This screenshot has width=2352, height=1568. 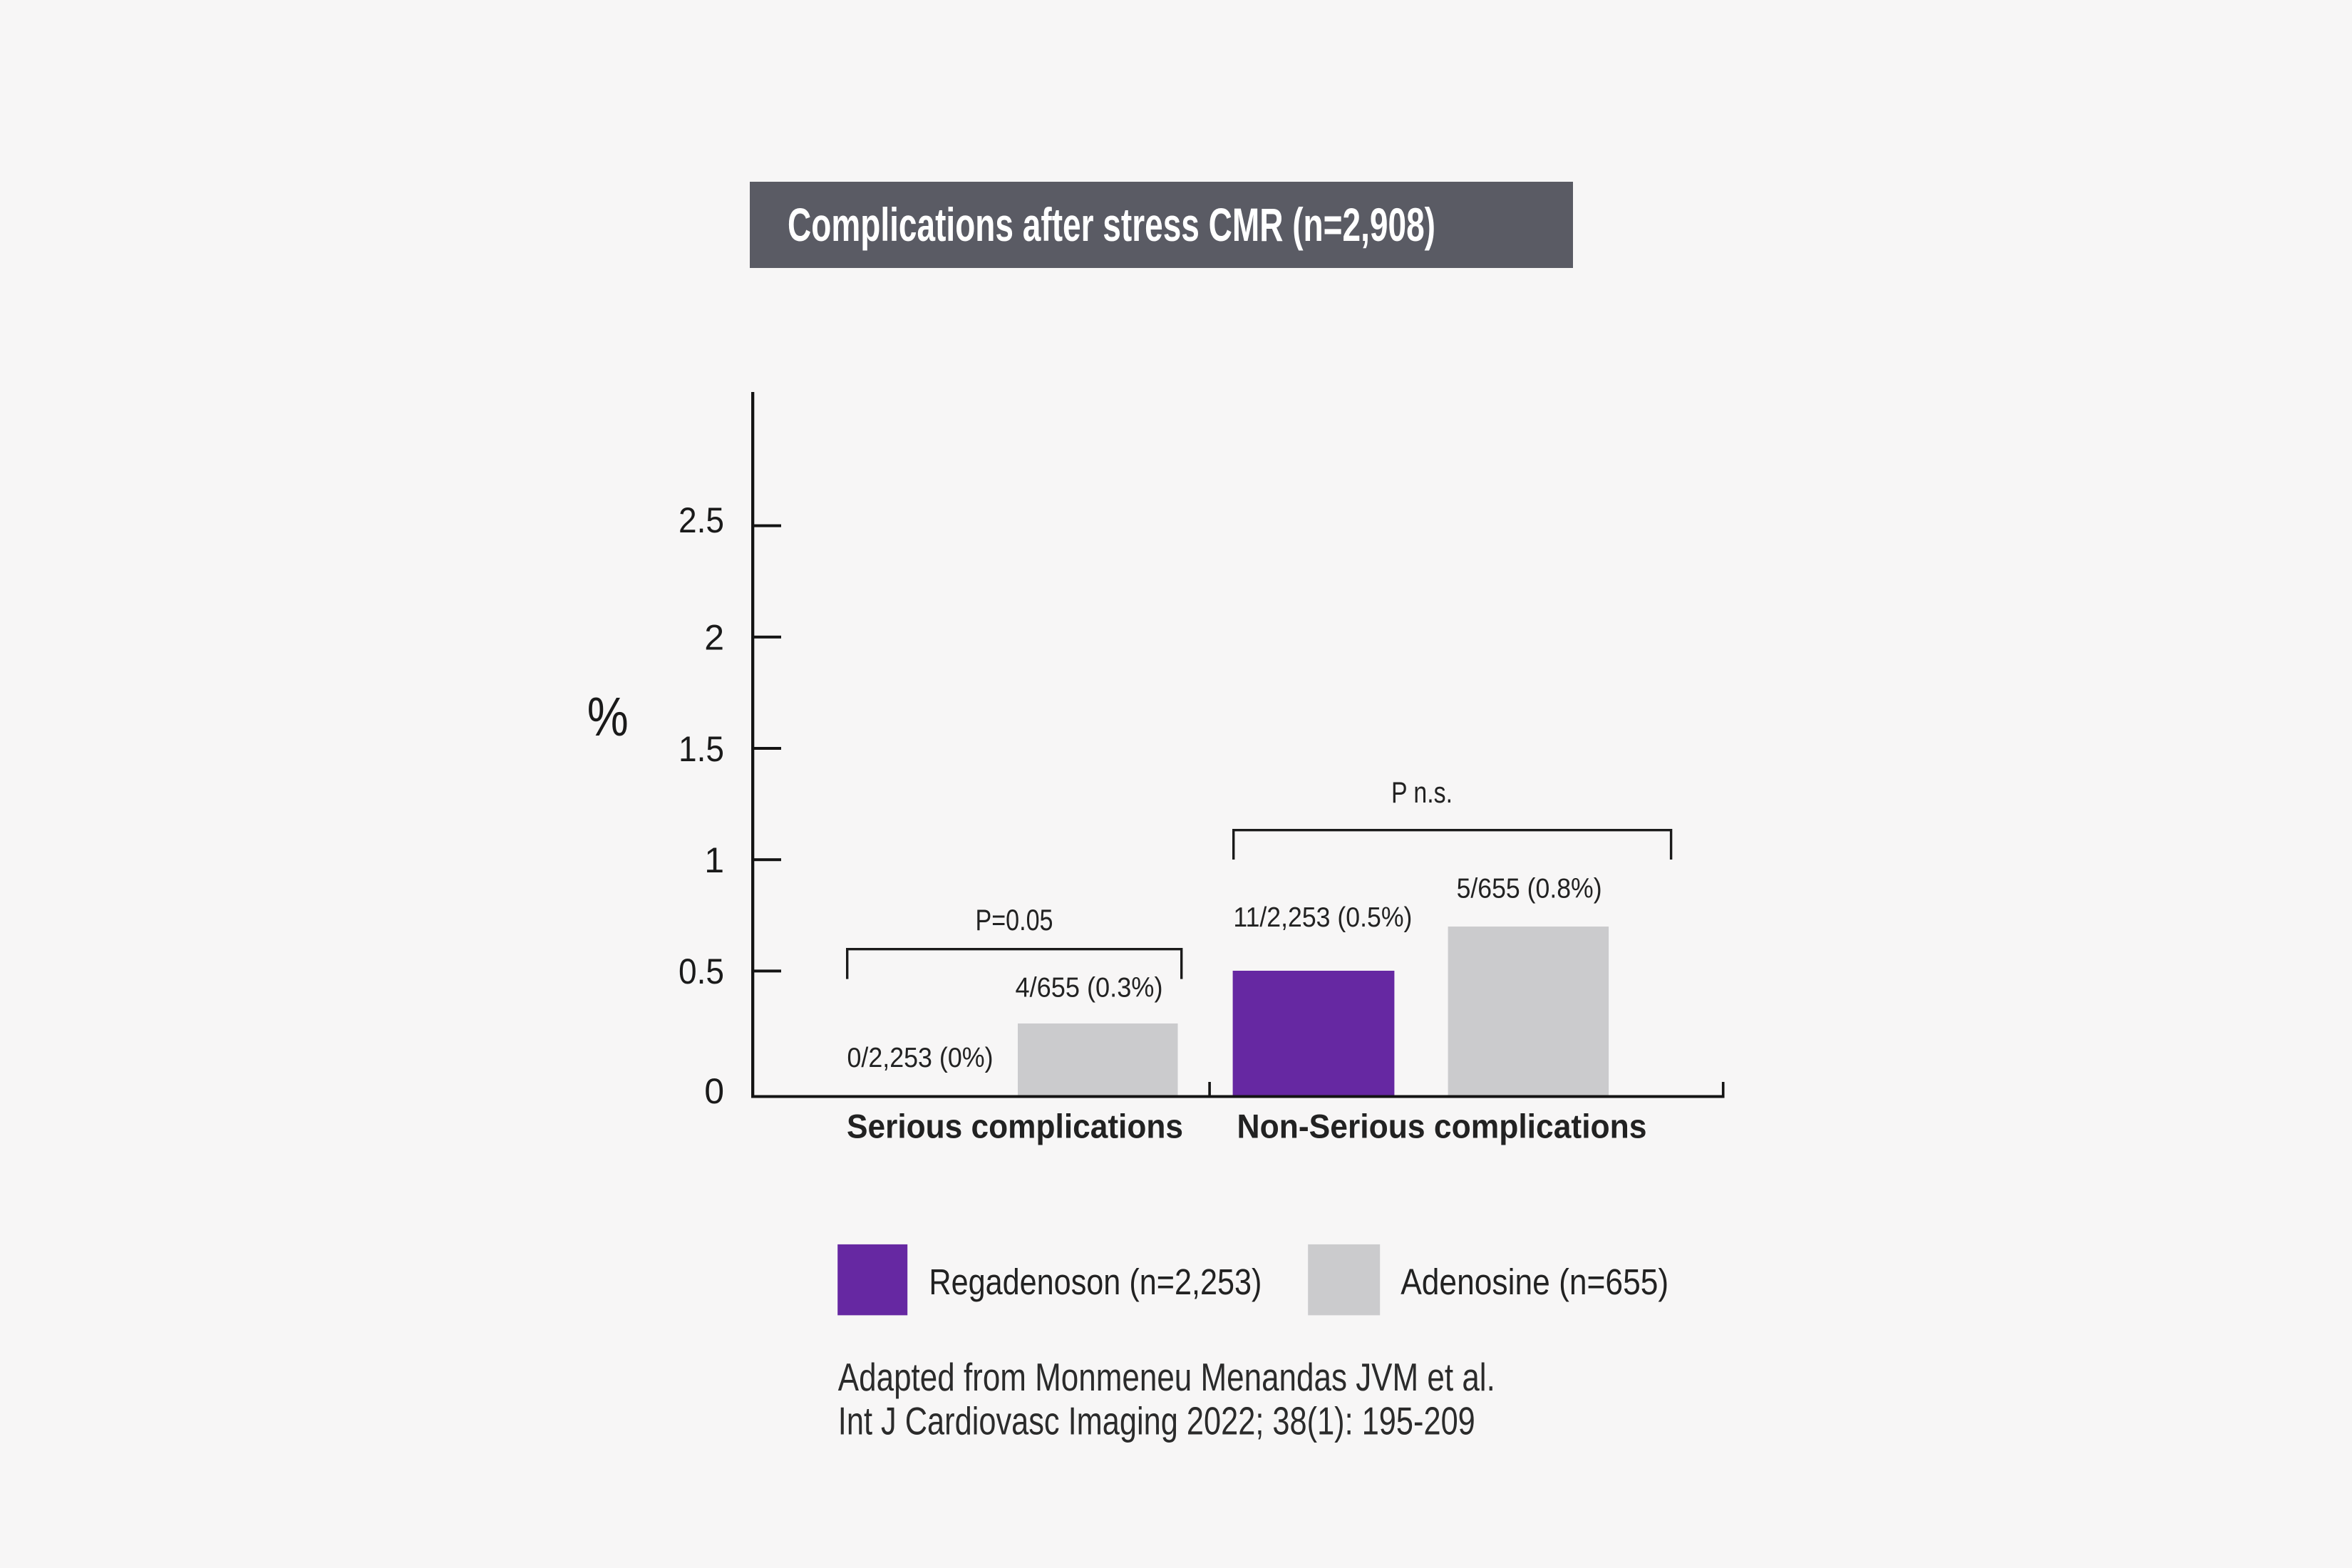 I want to click on svg-text: Non-Serious complications, so click(x=1442, y=1126).